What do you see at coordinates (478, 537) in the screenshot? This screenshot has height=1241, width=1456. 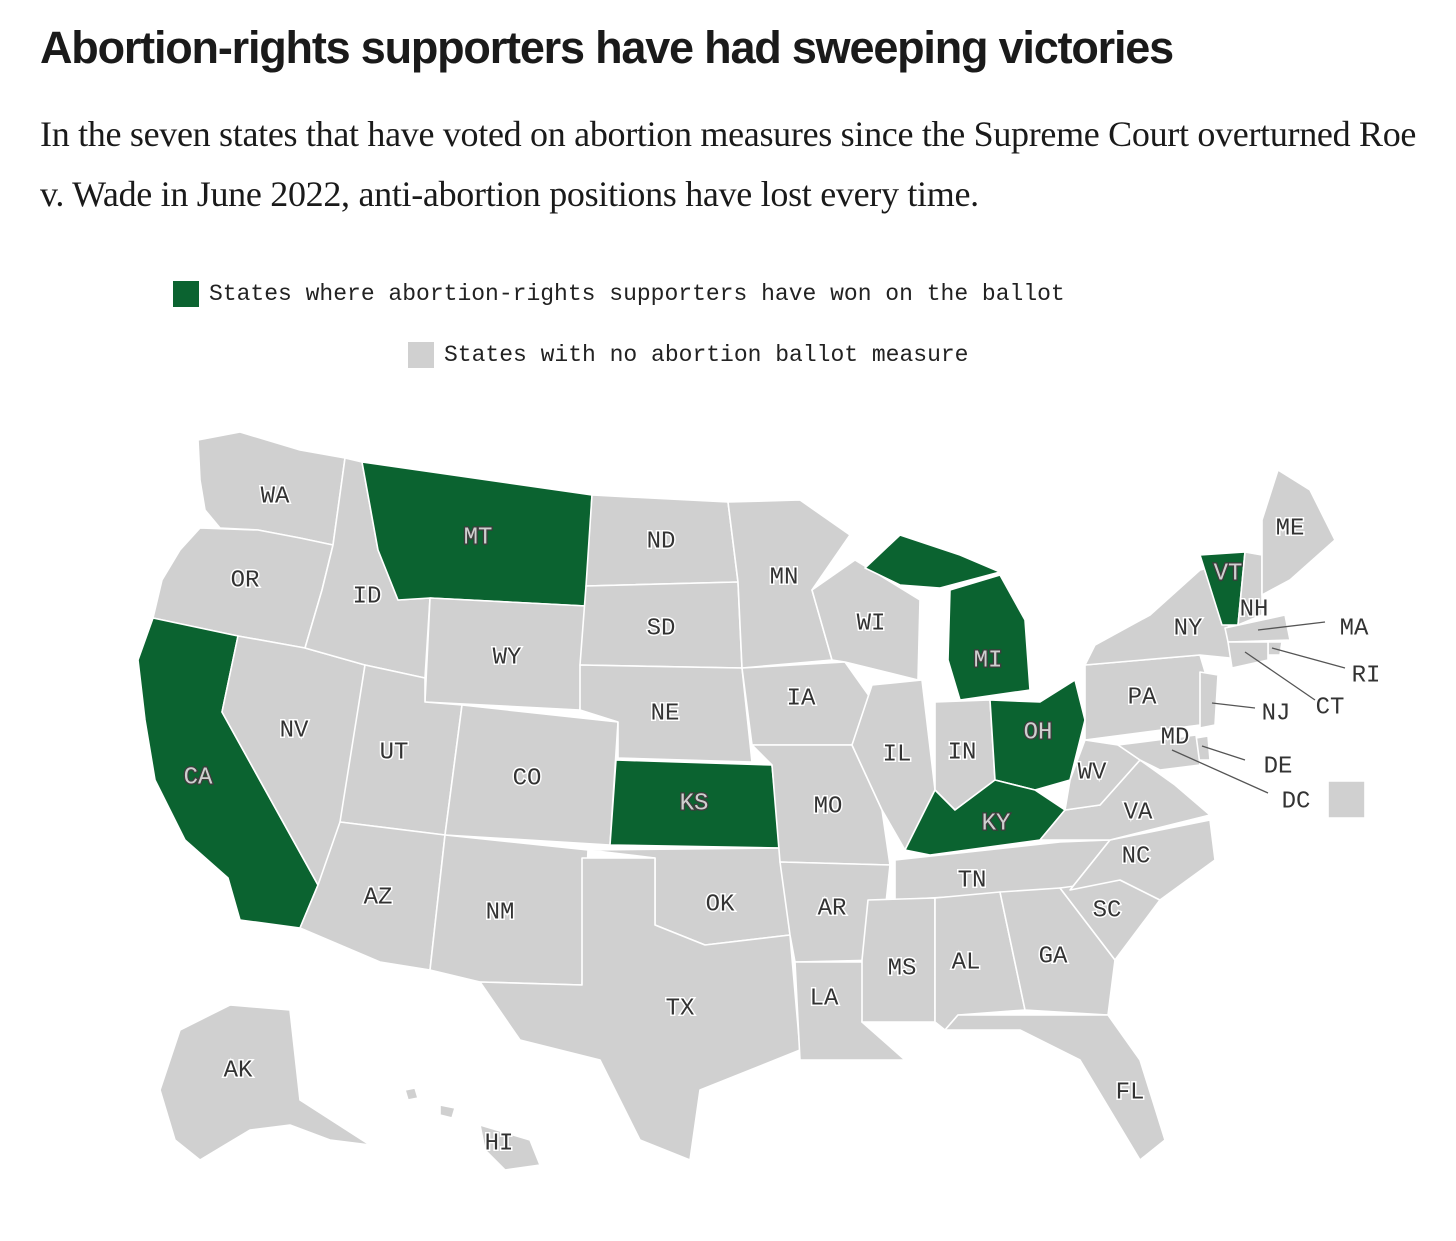 I see `state-label-mt: MT` at bounding box center [478, 537].